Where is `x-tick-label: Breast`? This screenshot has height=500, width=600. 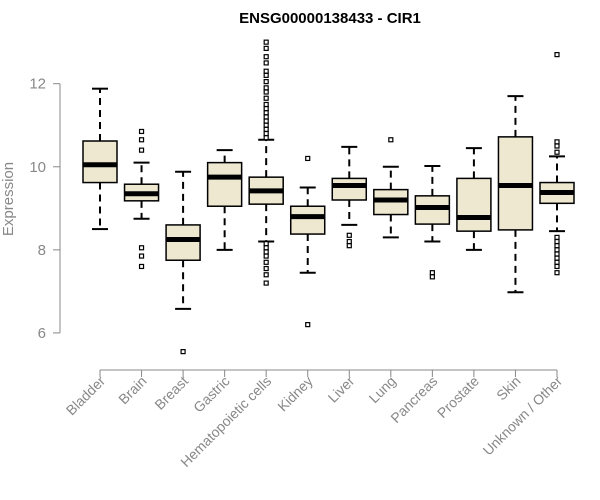 x-tick-label: Breast is located at coordinates (171, 393).